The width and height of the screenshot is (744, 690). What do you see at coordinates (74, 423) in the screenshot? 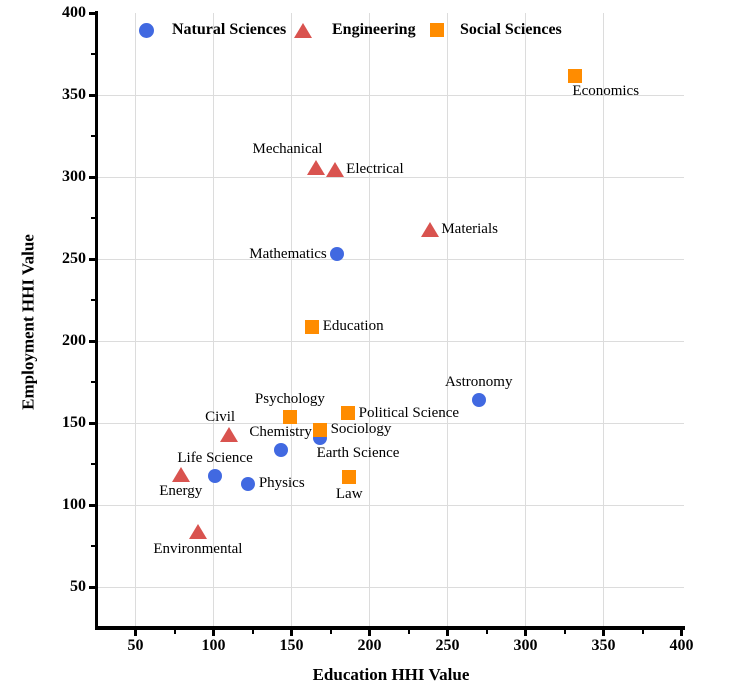
I see `y-tick-label-150: 150` at bounding box center [74, 423].